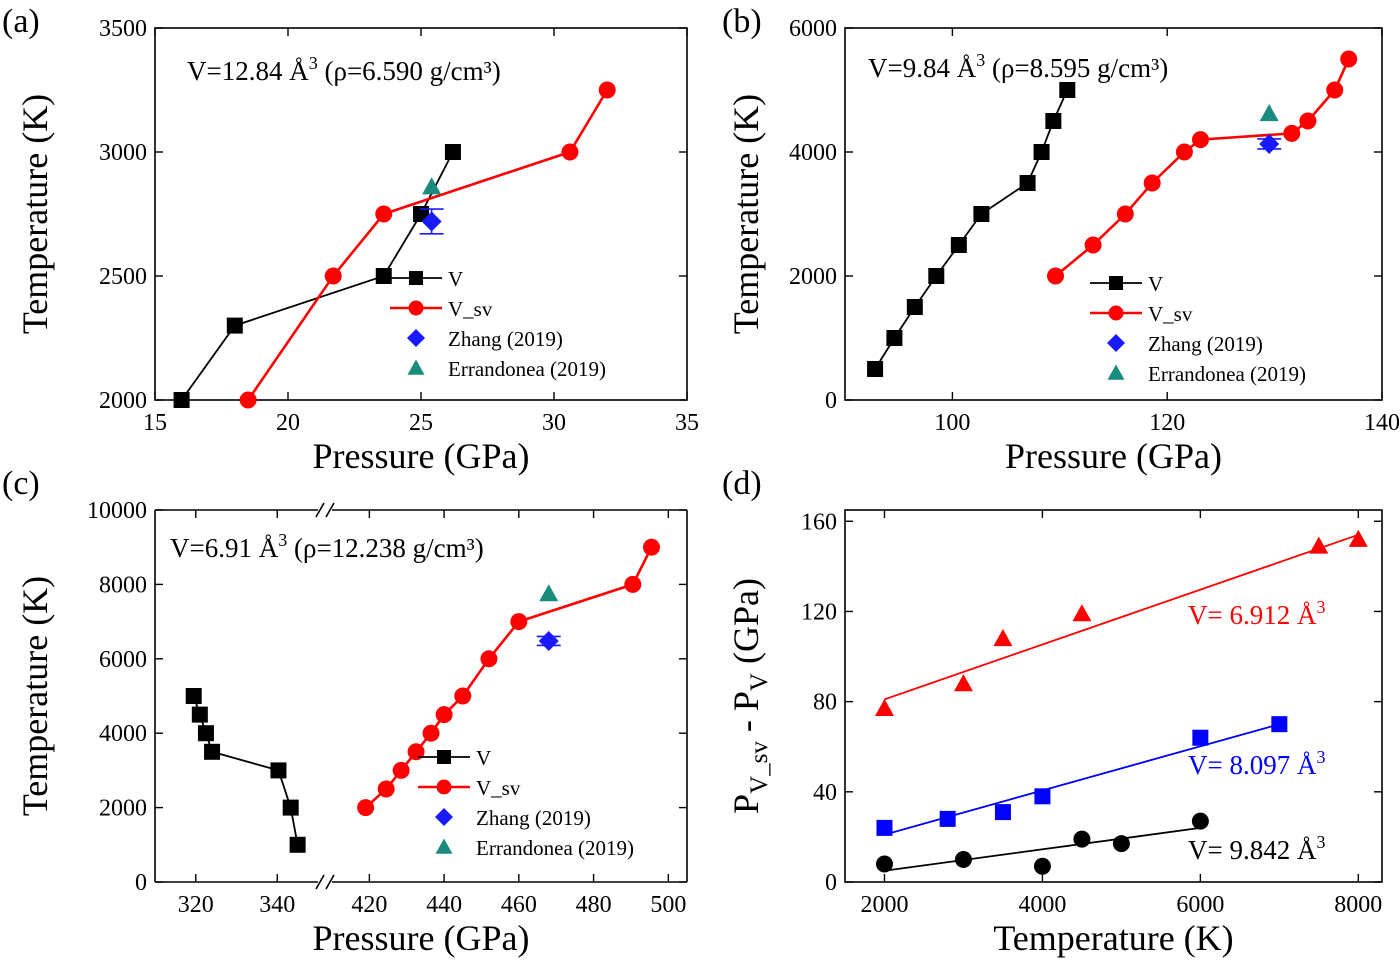  Describe the element at coordinates (277, 905) in the screenshot. I see `x-tick-label: 340` at that location.